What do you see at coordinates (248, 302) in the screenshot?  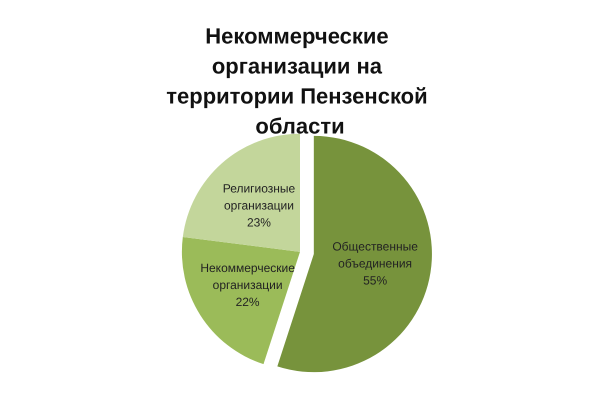 I see `data-label: 22%` at bounding box center [248, 302].